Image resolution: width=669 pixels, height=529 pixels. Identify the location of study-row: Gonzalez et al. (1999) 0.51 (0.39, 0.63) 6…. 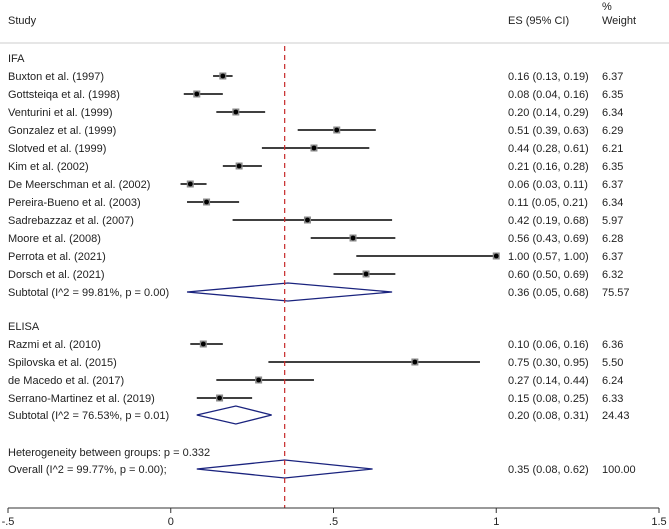
(315, 131).